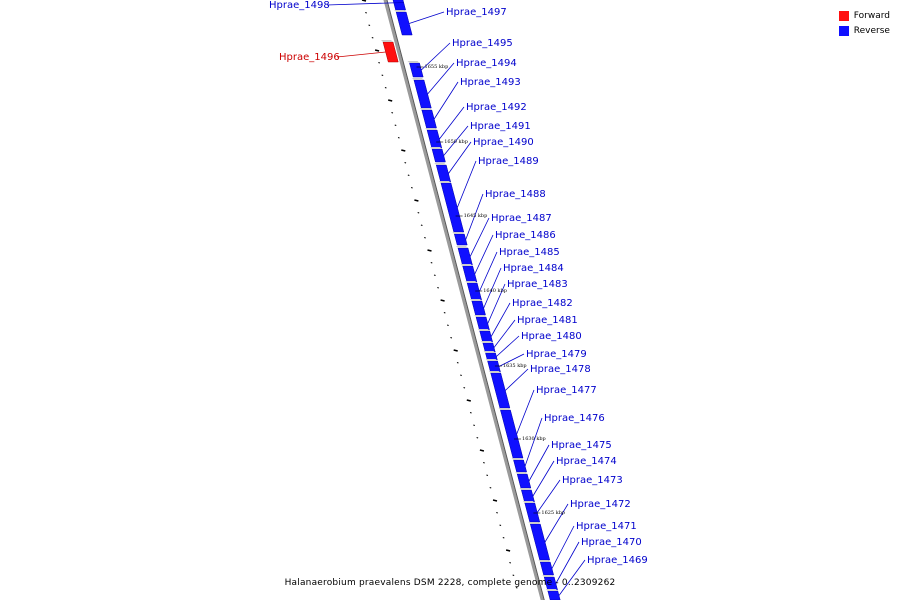 The image size is (900, 600). What do you see at coordinates (476, 12) in the screenshot?
I see `gene-label: Hprae_1497` at bounding box center [476, 12].